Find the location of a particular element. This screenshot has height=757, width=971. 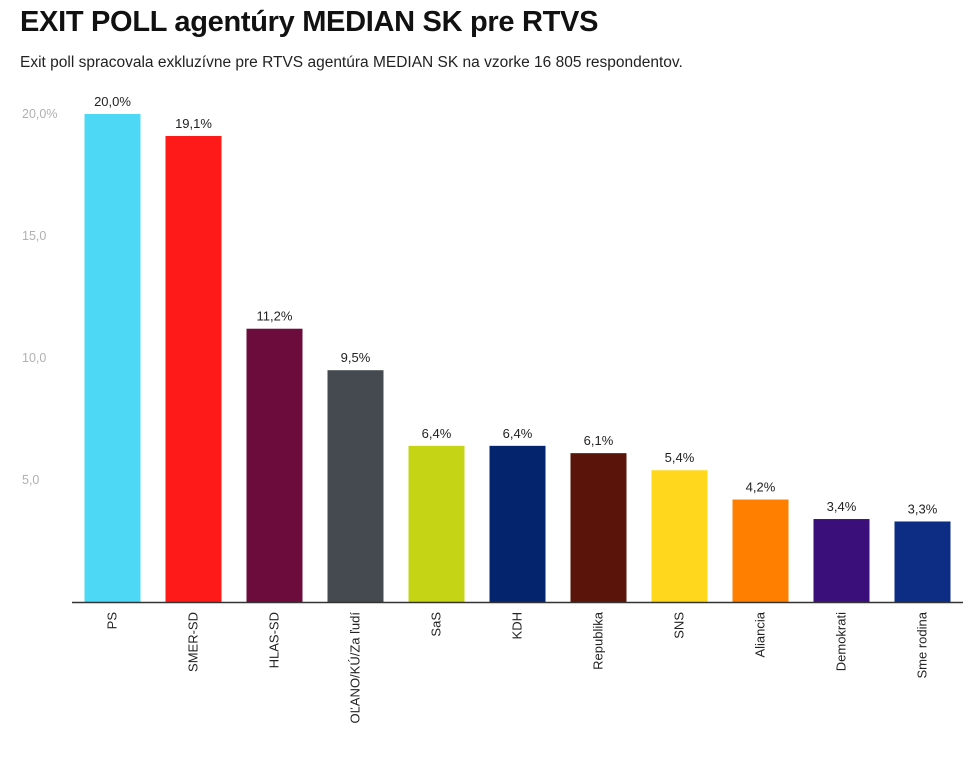

data-label: 6,1% is located at coordinates (599, 440).